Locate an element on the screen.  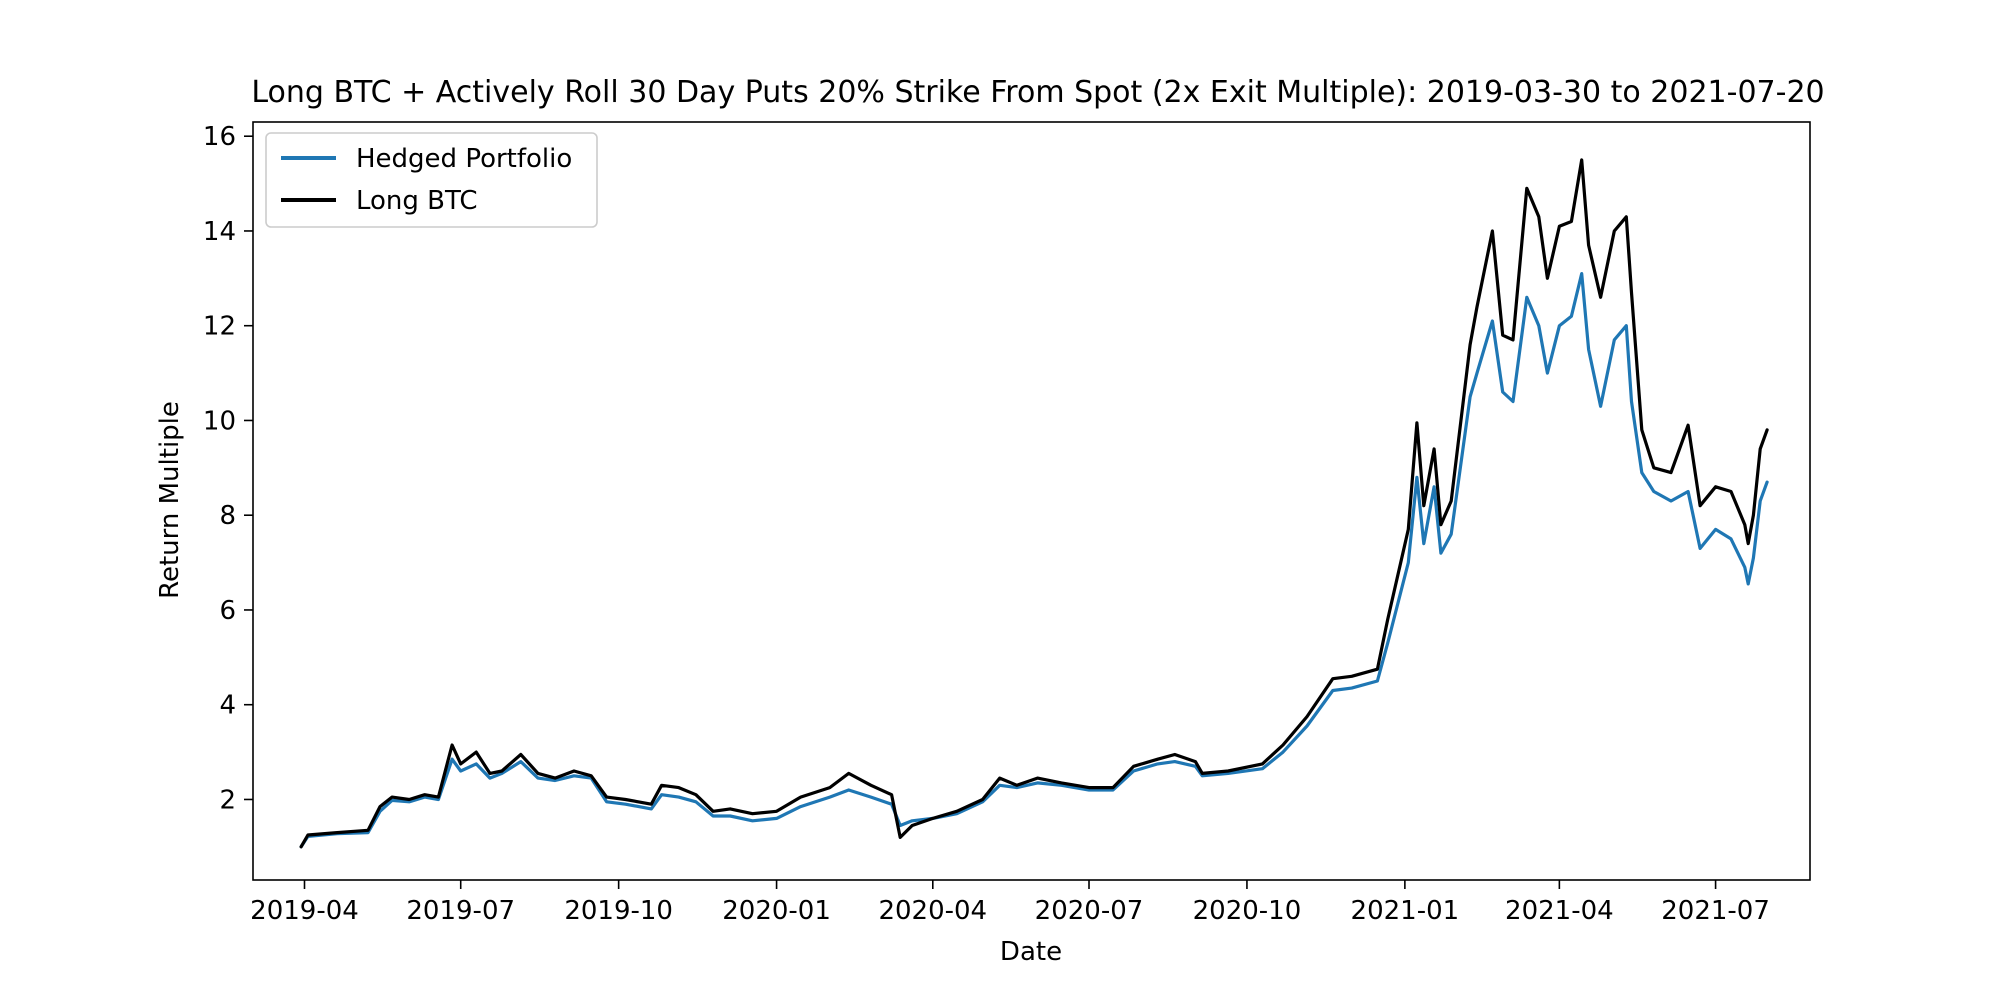
y-tick-label: 12 is located at coordinates (219, 327).